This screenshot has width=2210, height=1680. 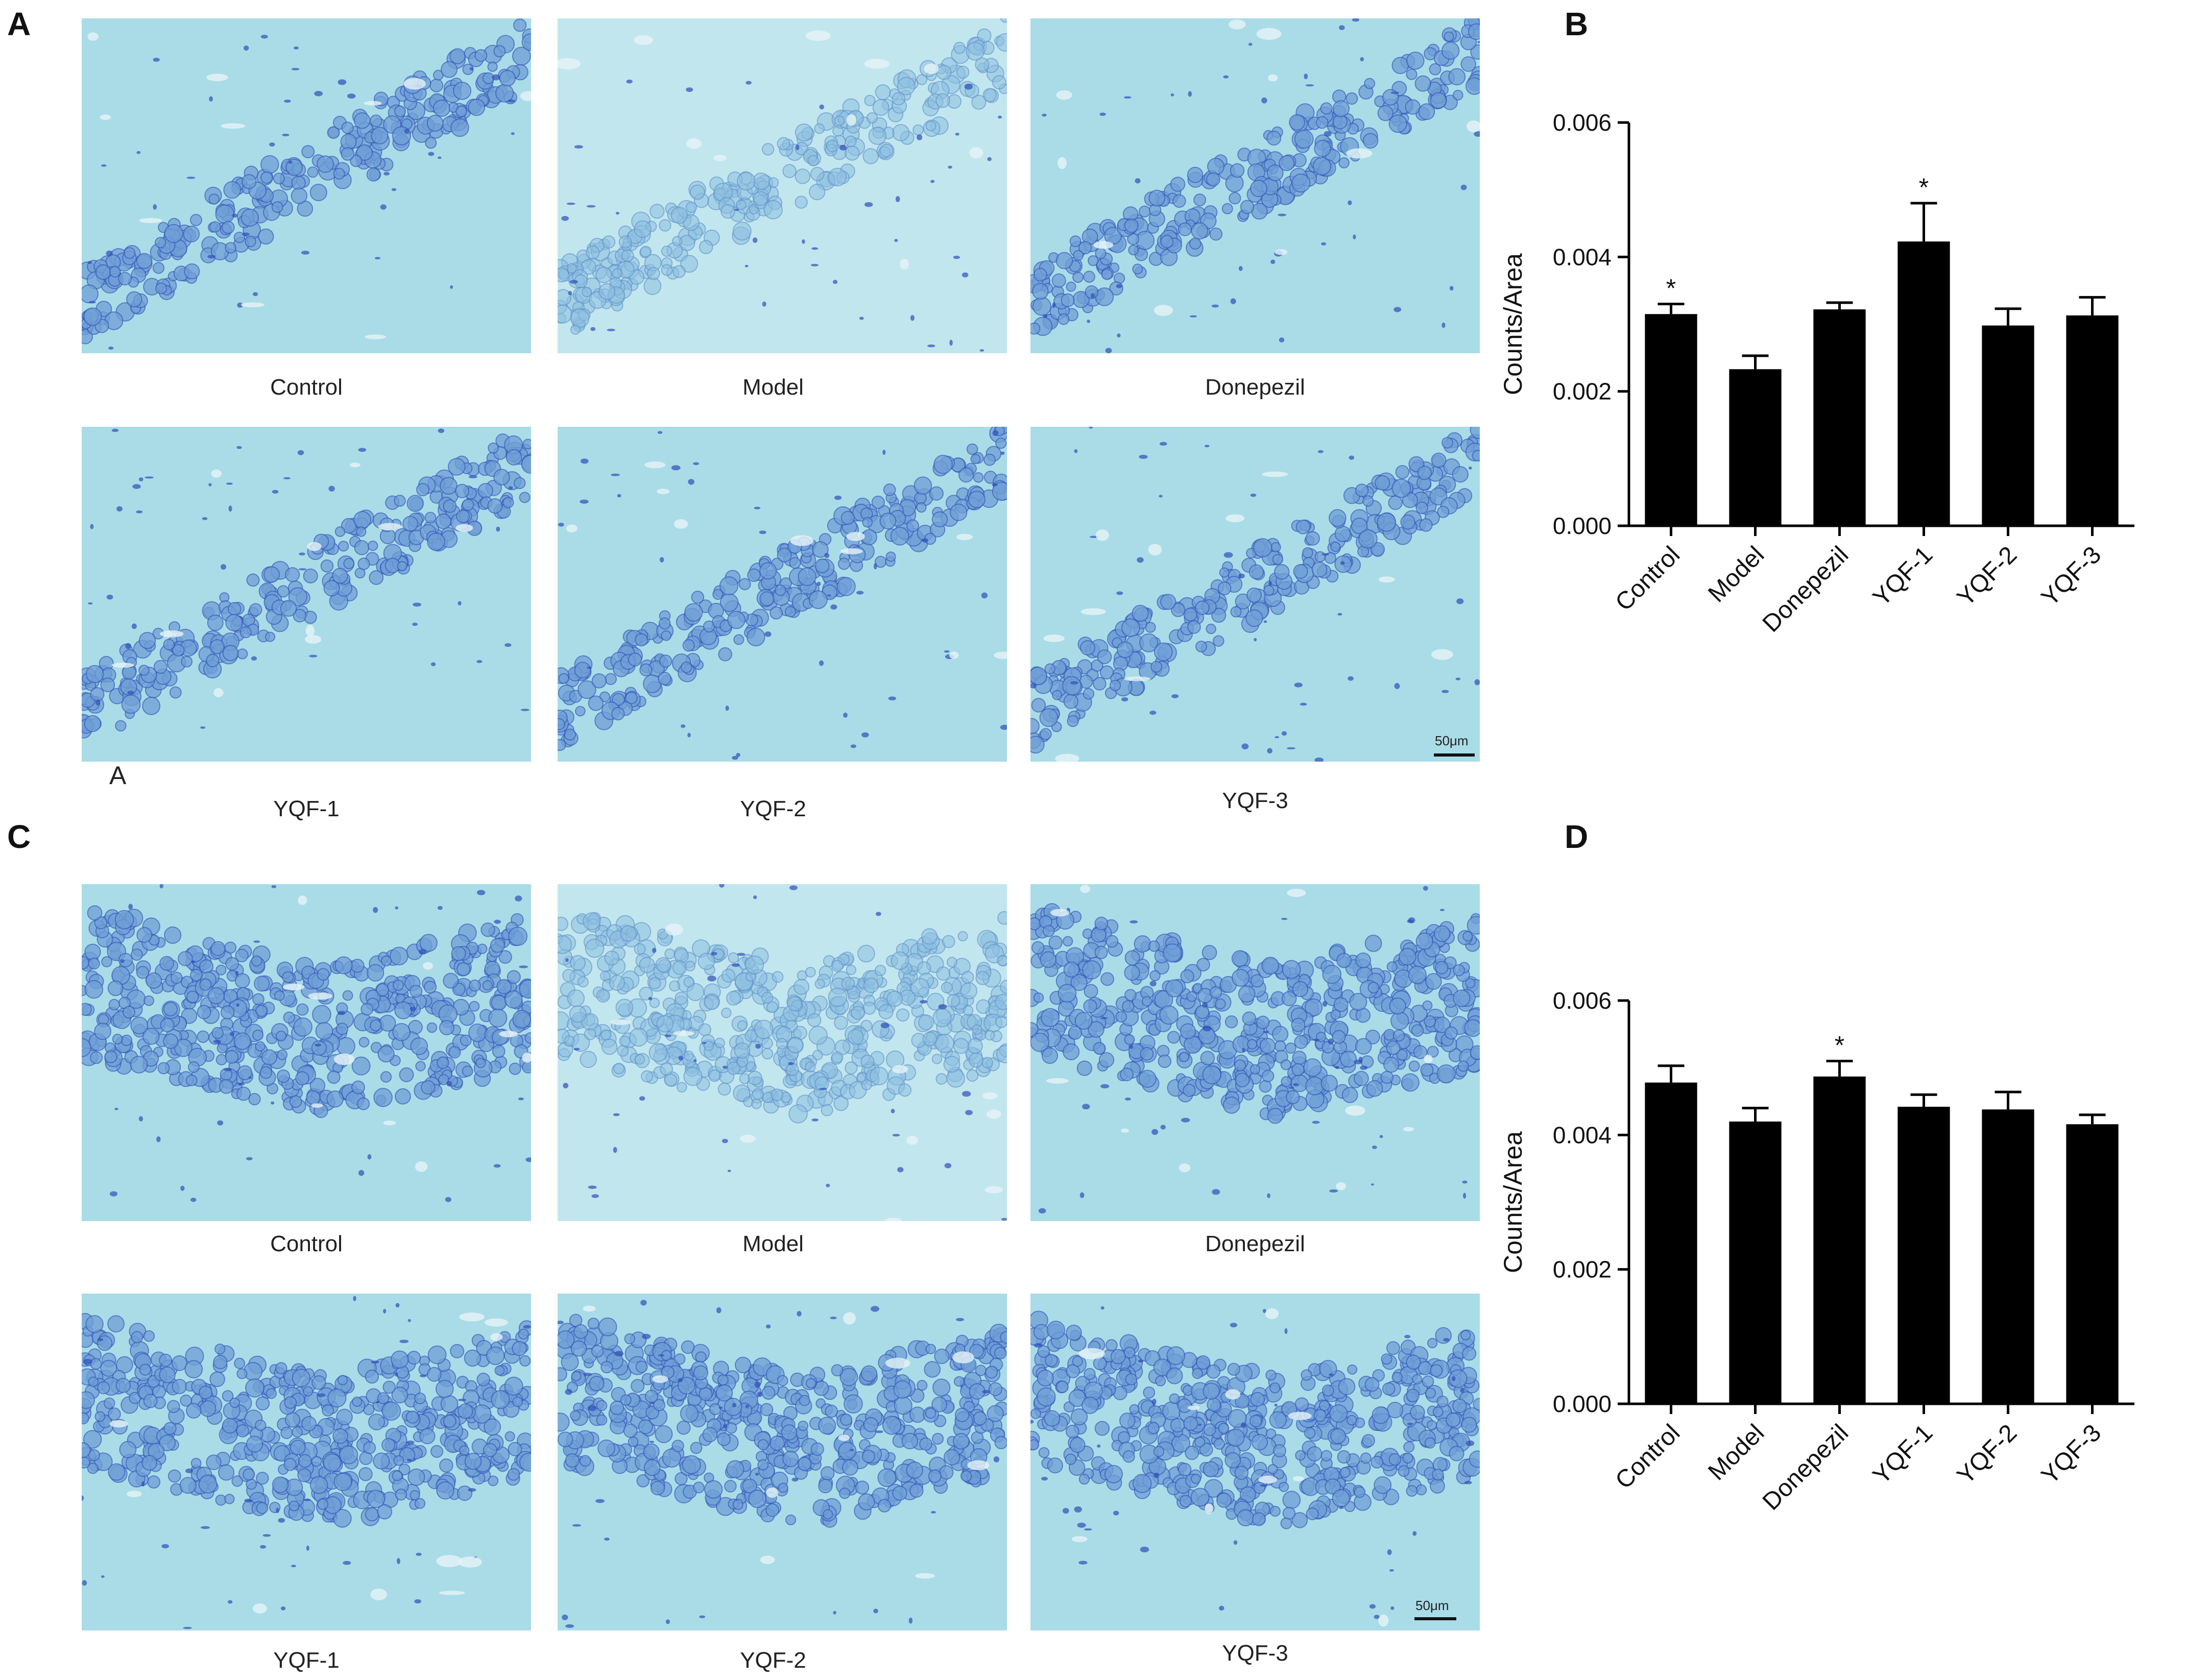 I want to click on micrograph-a-model, so click(x=782, y=185).